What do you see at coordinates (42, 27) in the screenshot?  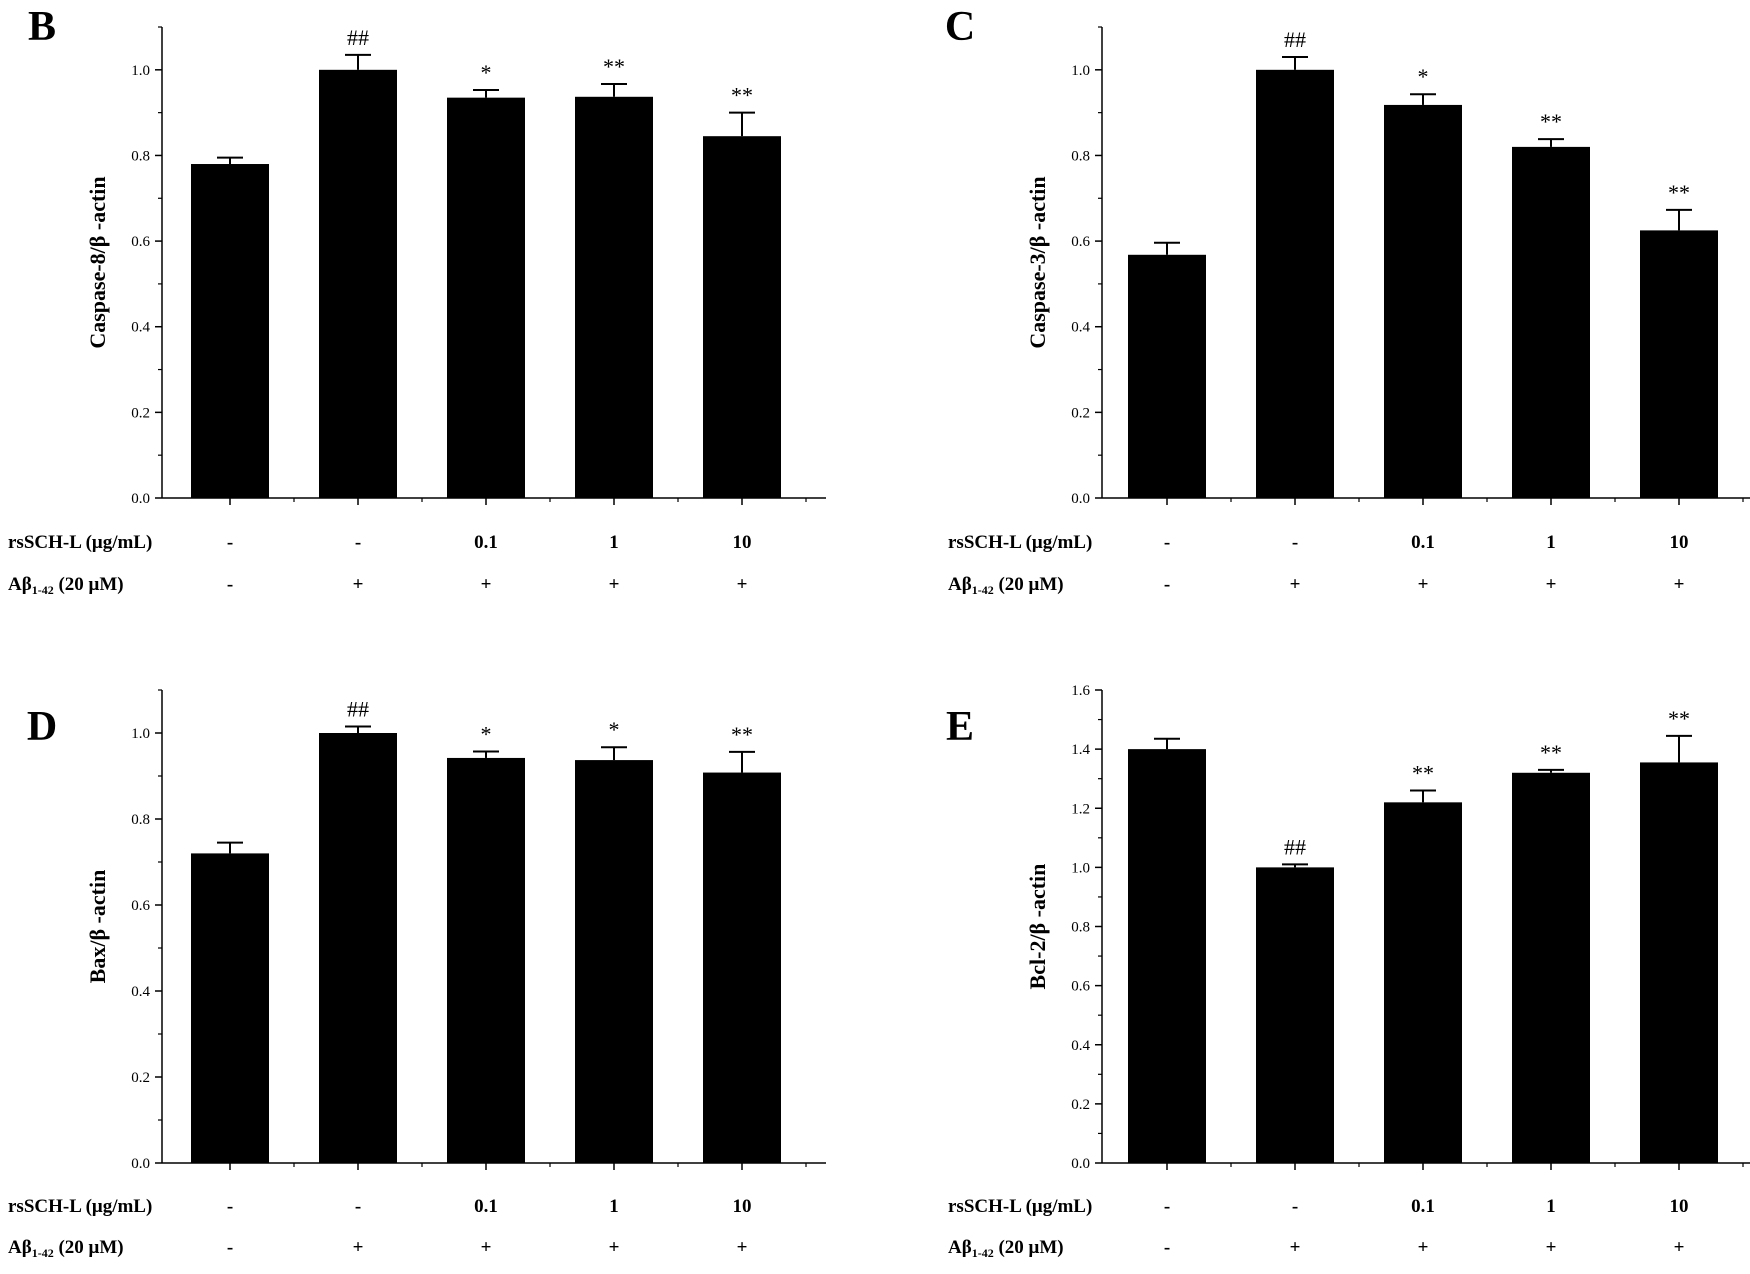 I see `panel-letter: B` at bounding box center [42, 27].